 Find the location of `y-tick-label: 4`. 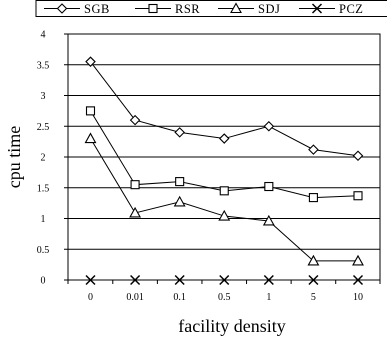

y-tick-label: 4 is located at coordinates (43, 35).